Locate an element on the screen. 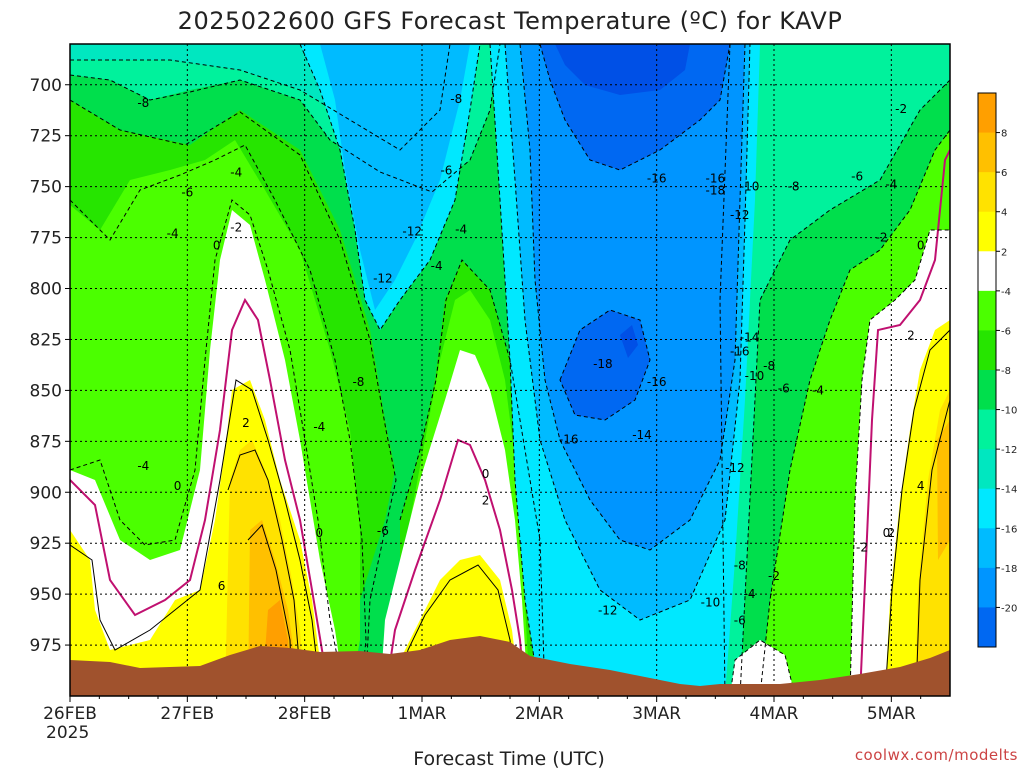 The width and height of the screenshot is (1024, 768). zero-isotherm-right is located at coordinates (904, 422).